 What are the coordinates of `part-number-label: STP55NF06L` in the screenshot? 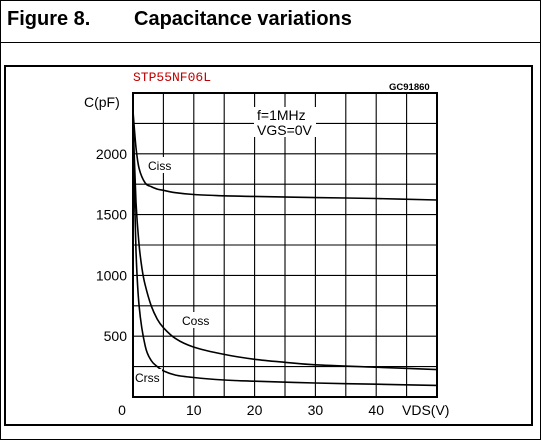 It's located at (172, 77).